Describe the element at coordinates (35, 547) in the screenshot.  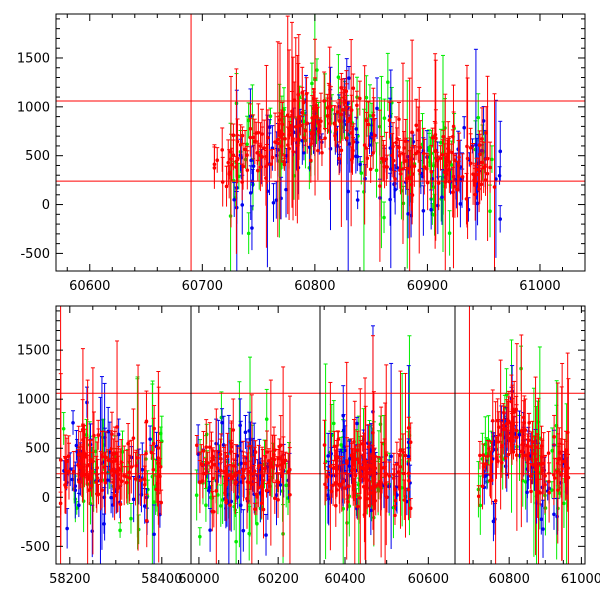
I see `y-tick-label: -500` at that location.